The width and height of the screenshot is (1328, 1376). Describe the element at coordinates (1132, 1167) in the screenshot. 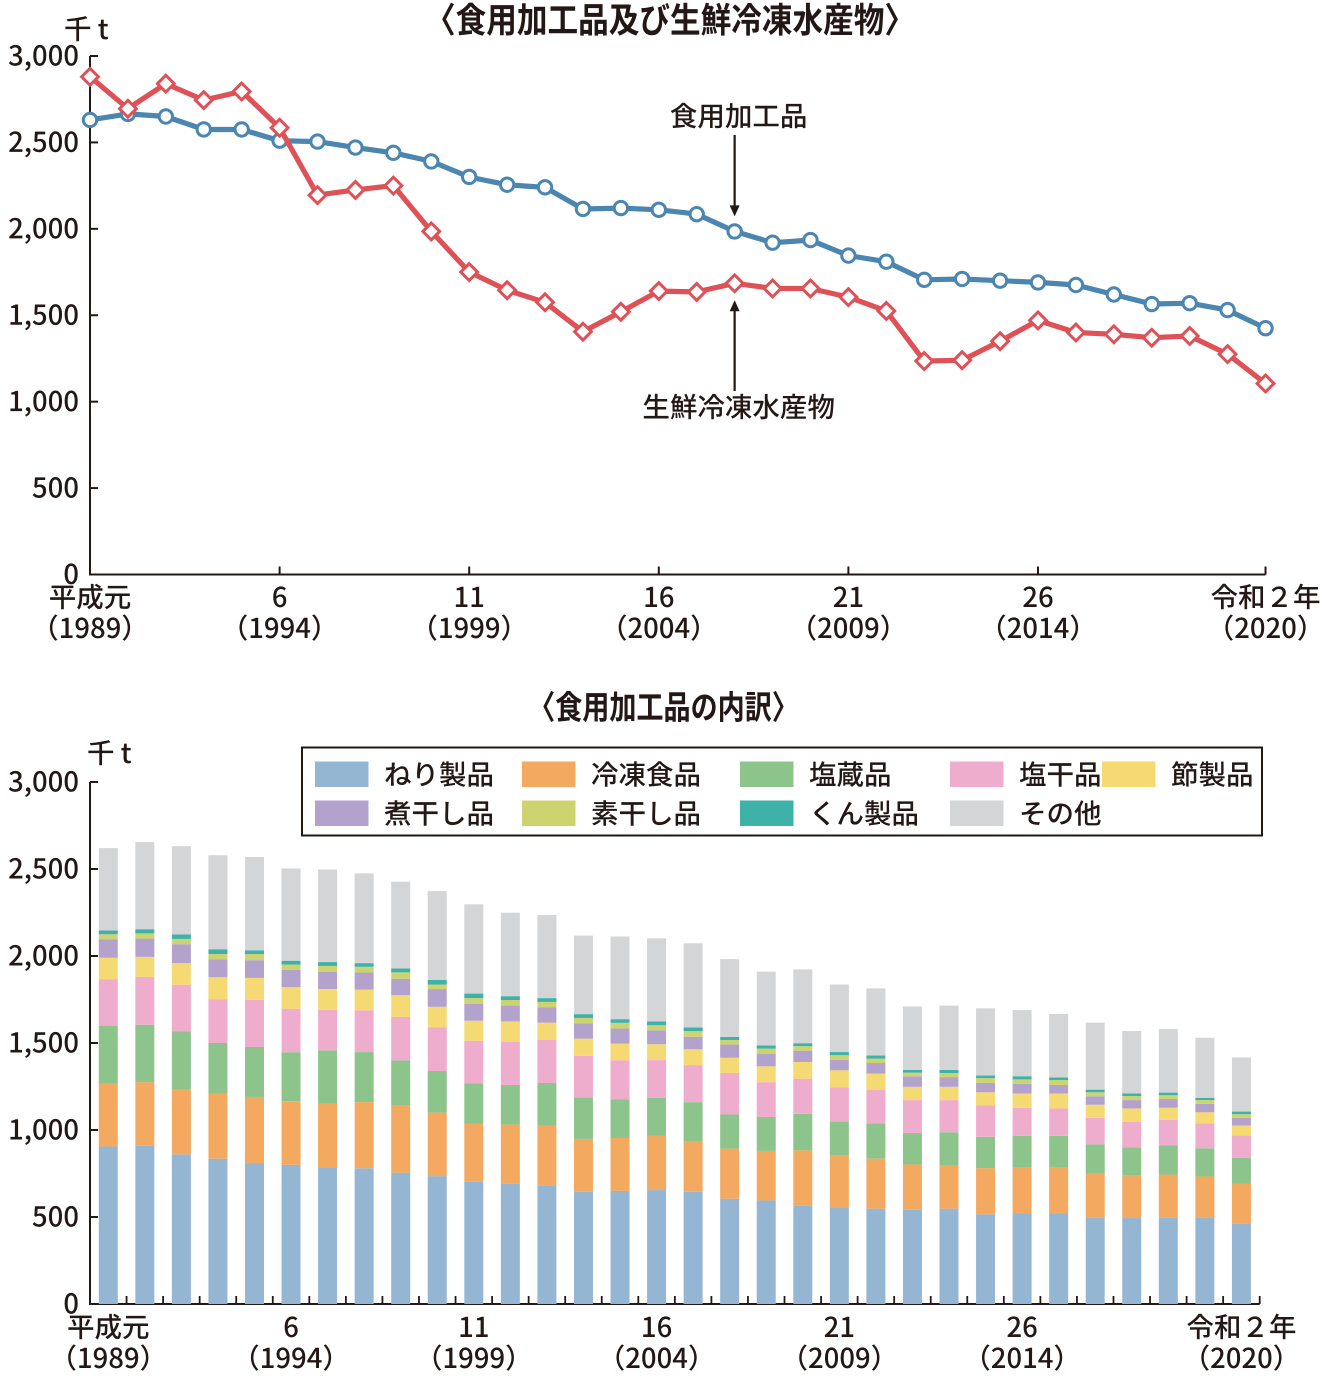

I see `bar-2017` at that location.